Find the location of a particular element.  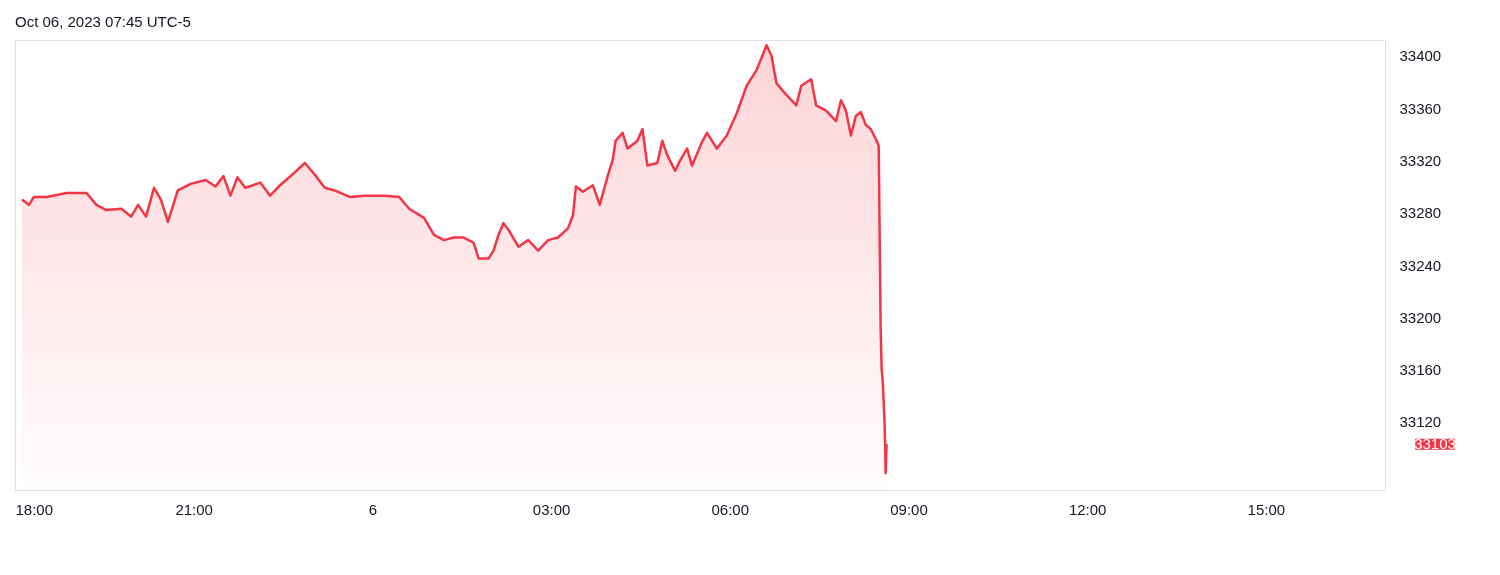

x-tick-label: 12:00 is located at coordinates (1087, 509).